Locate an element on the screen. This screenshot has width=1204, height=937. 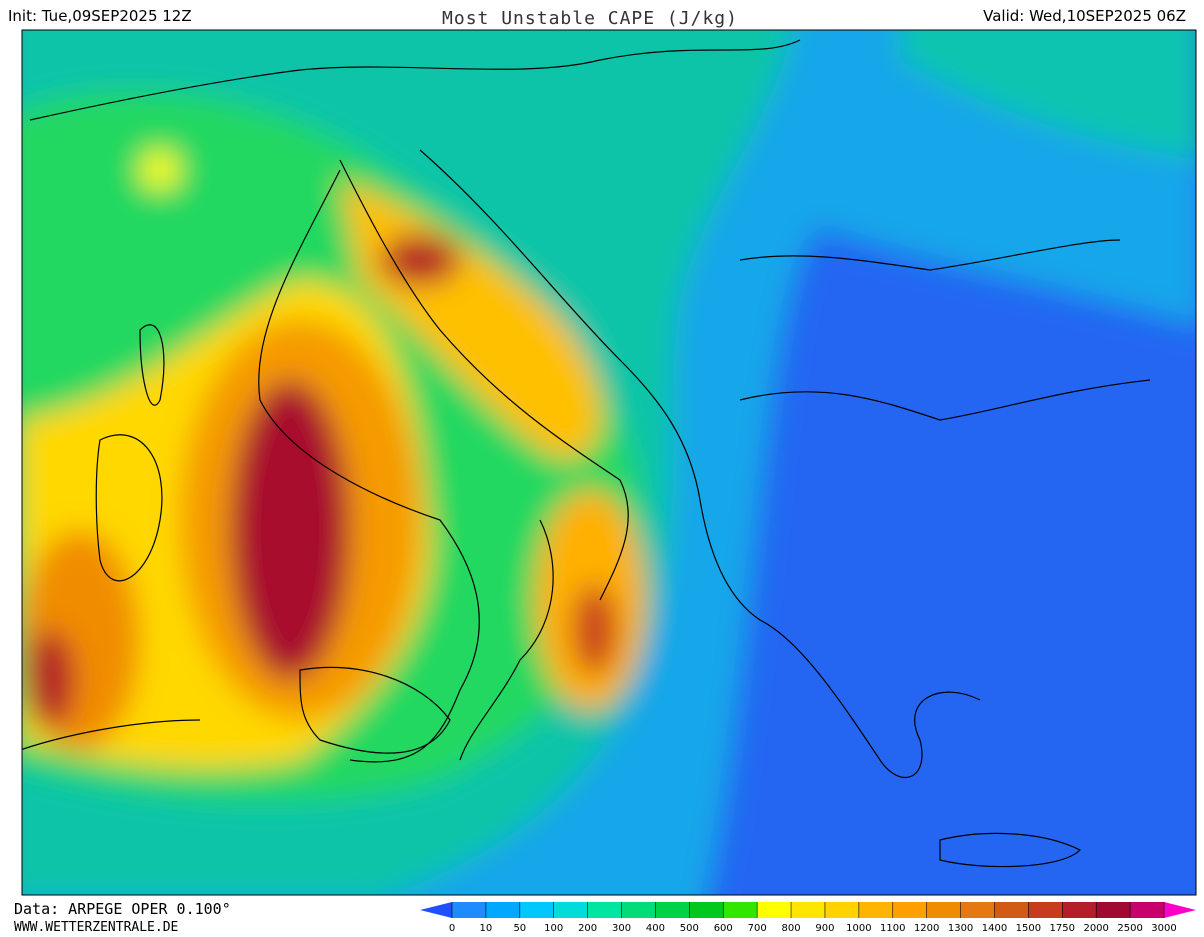
colorbar-label: 100 is located at coordinates (553, 928).